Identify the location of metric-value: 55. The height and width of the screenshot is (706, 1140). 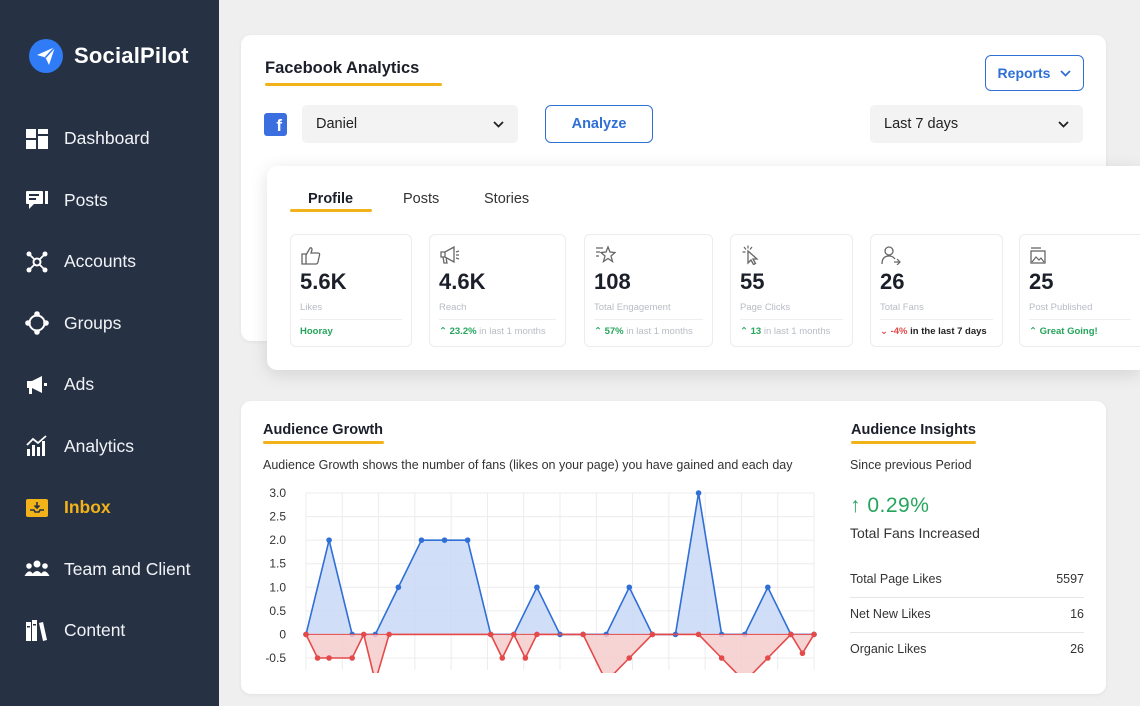
(752, 281).